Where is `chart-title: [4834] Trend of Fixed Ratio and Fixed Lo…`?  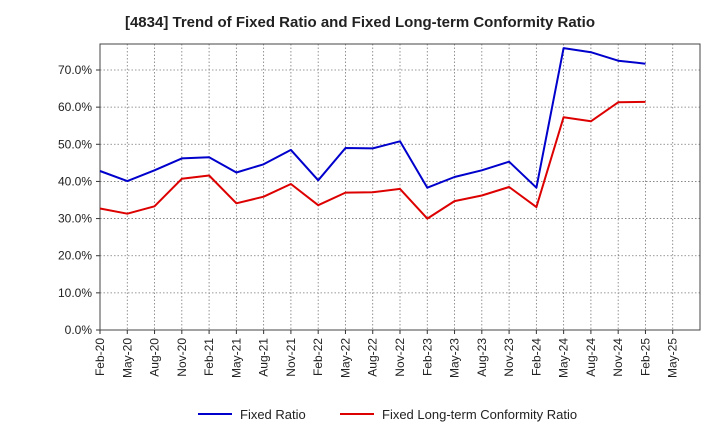 chart-title: [4834] Trend of Fixed Ratio and Fixed Lo… is located at coordinates (360, 22).